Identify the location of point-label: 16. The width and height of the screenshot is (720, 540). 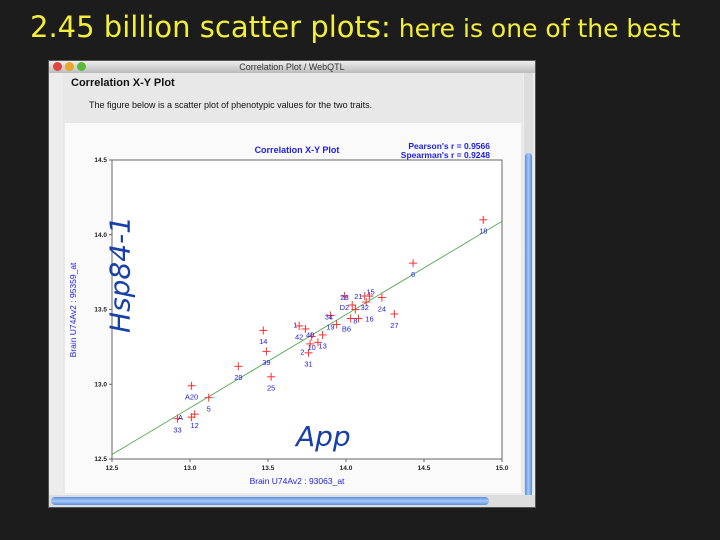
(369, 318).